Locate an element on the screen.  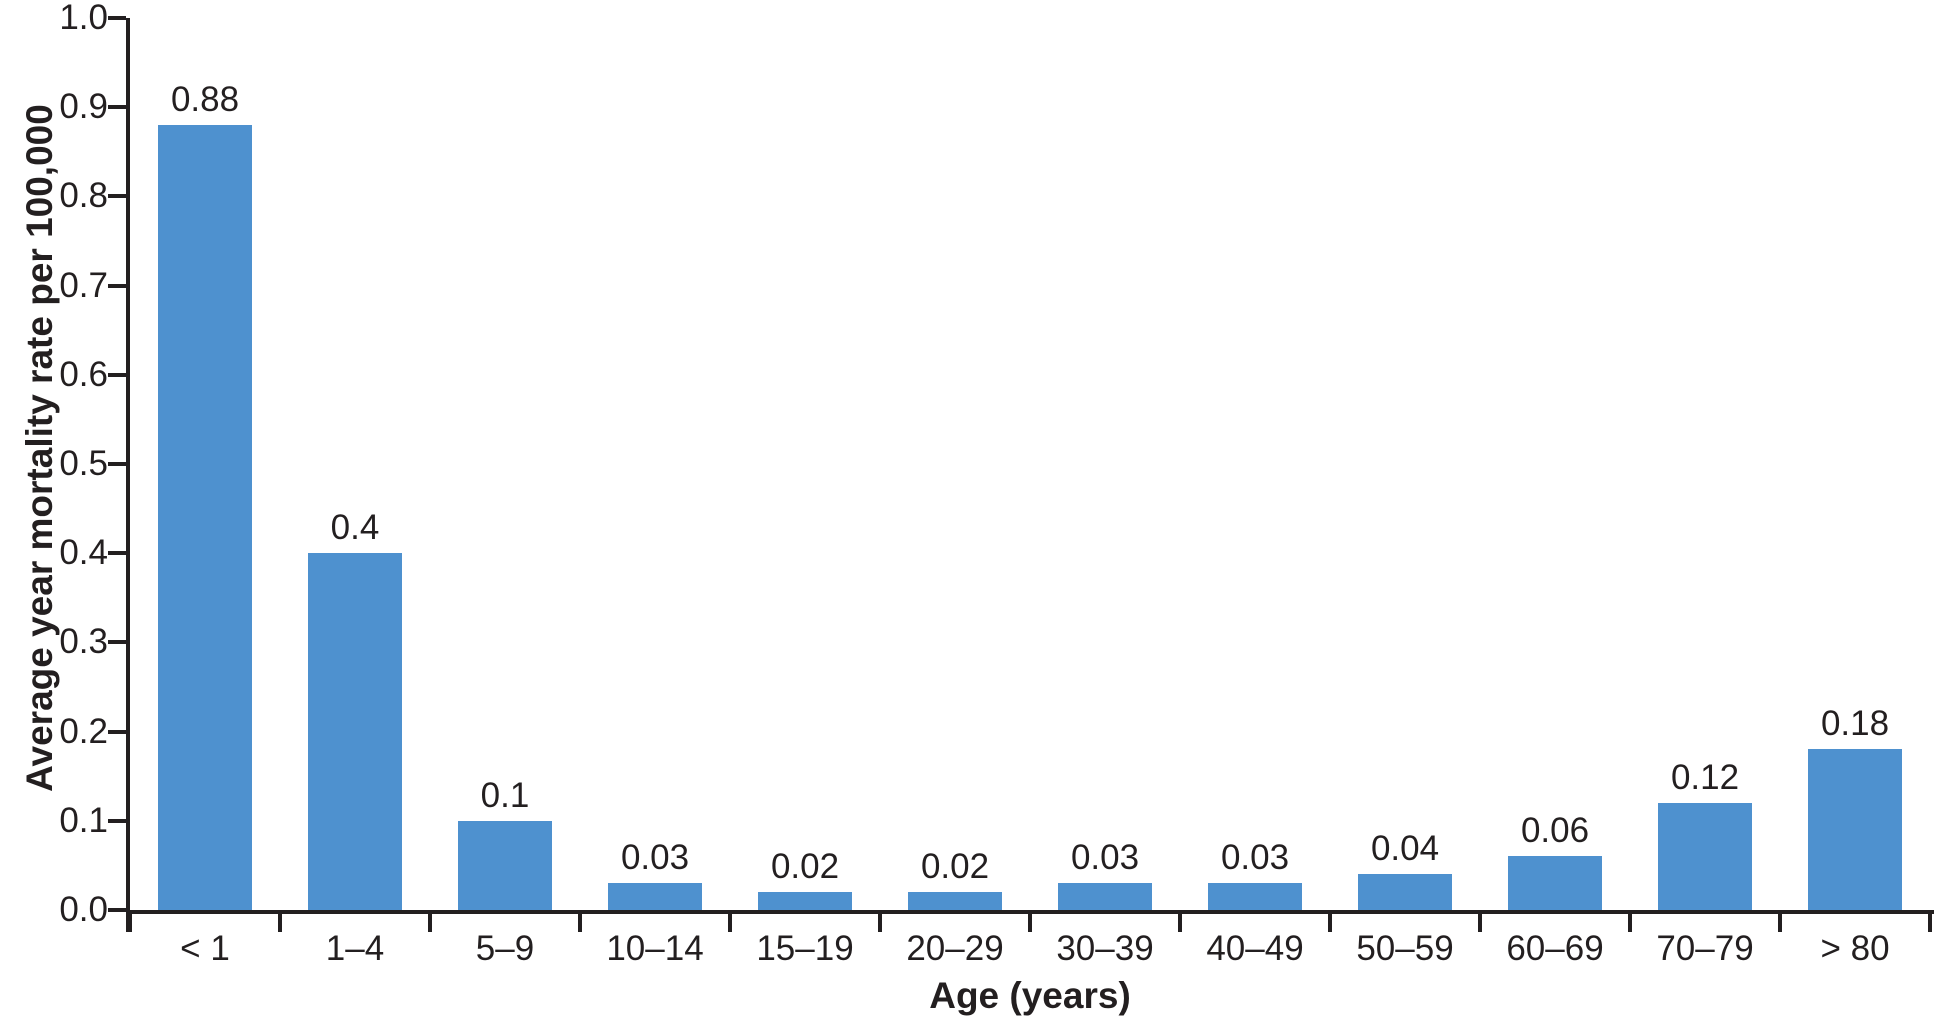
bar-group: 0.88 is located at coordinates (205, 464).